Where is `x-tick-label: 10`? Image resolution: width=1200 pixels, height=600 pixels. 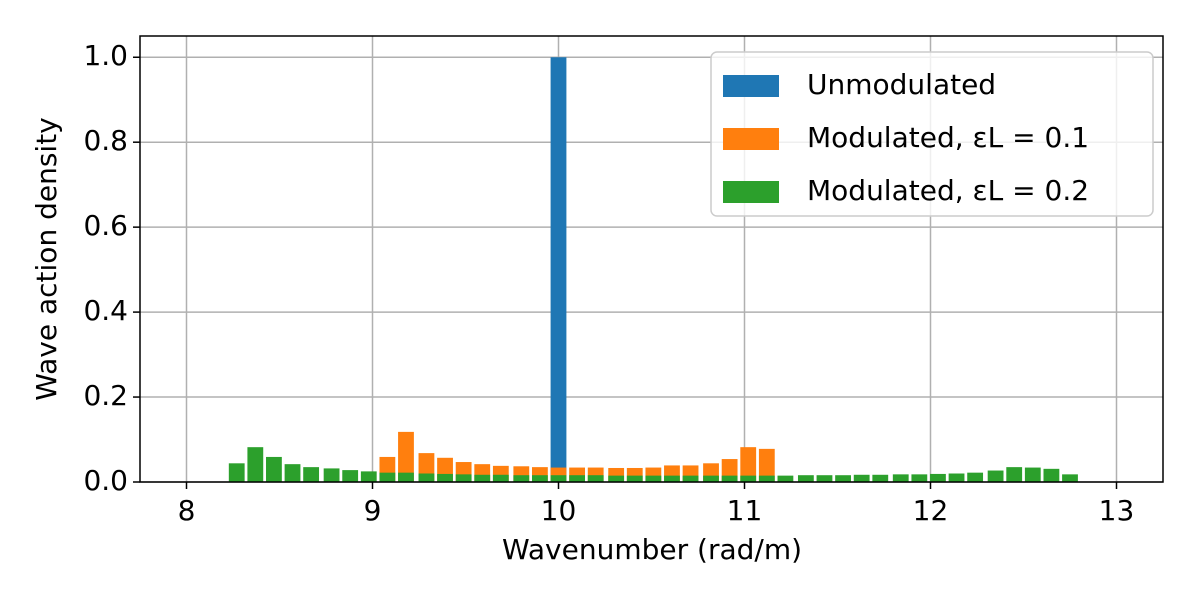
x-tick-label: 10 is located at coordinates (559, 510).